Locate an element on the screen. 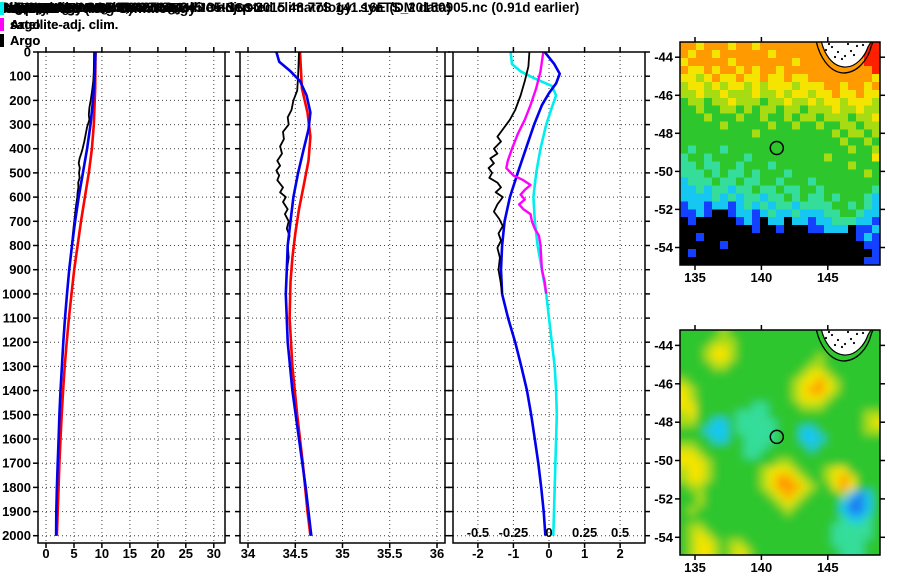  lat-tick-label: -48 is located at coordinates (663, 422).